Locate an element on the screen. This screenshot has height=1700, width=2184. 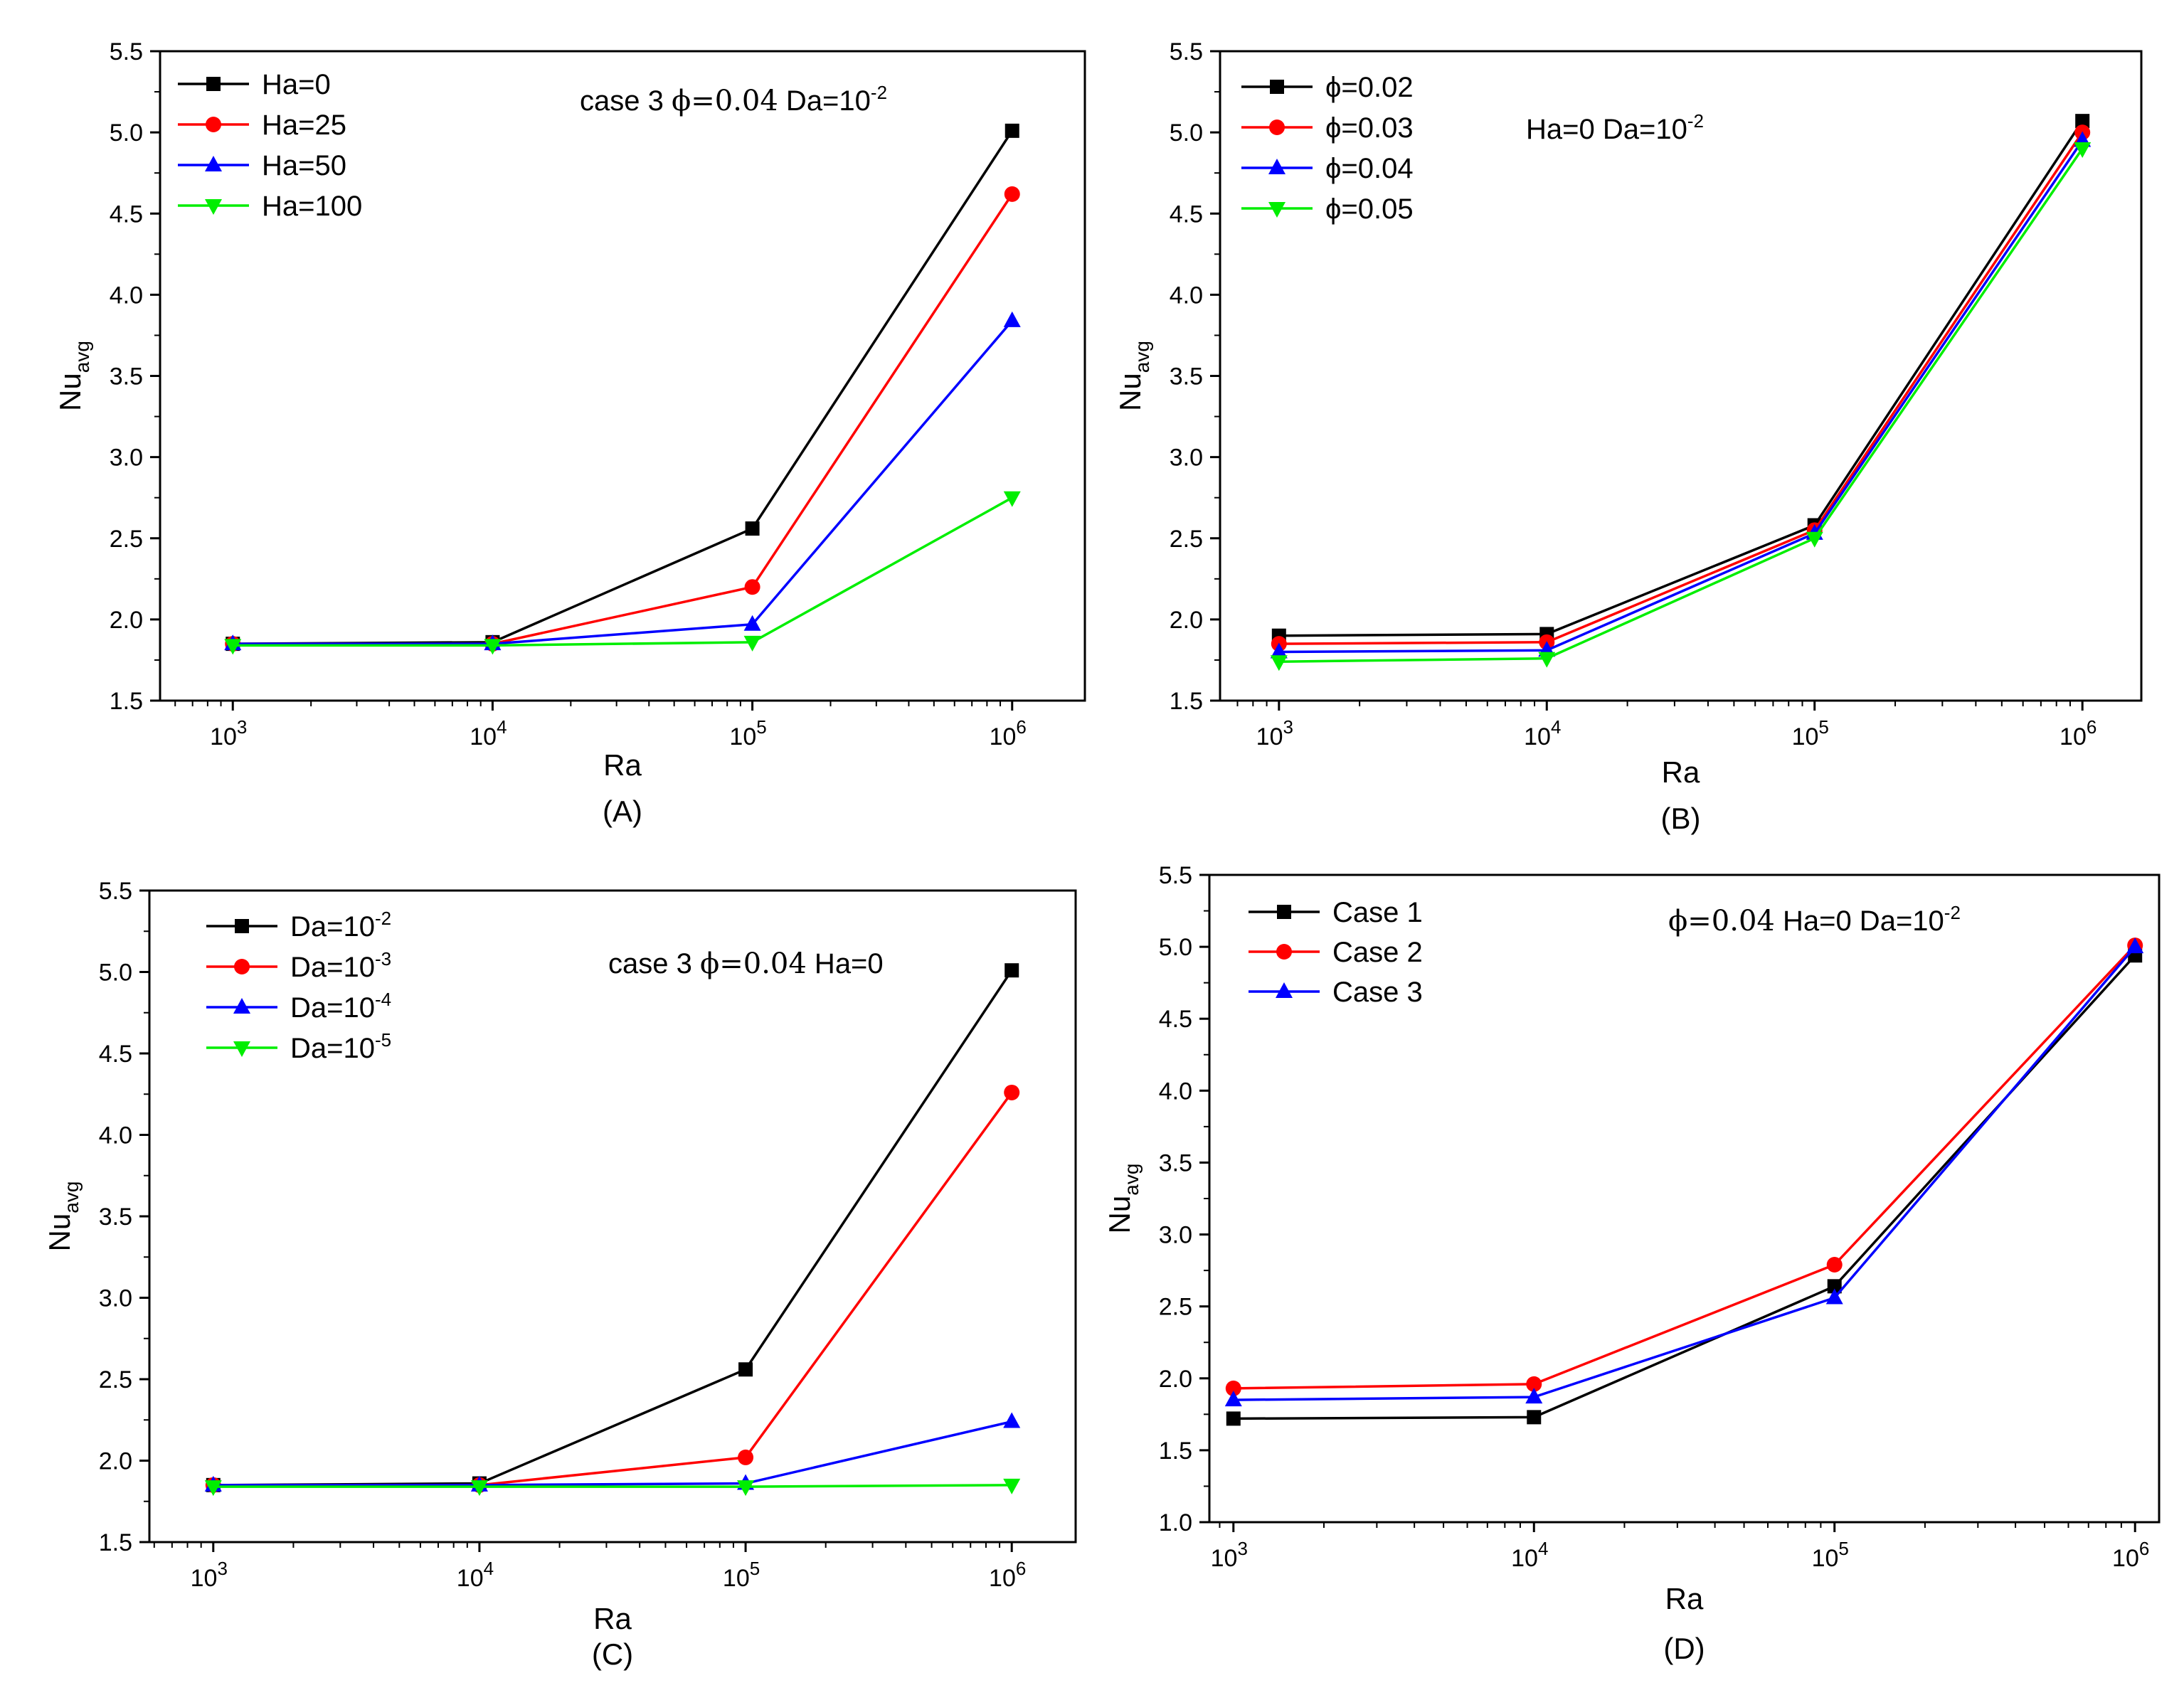
legend: ϕ=0.02 ϕ=0.03 ϕ=0.04 ϕ=0.05 is located at coordinates (1327, 148).